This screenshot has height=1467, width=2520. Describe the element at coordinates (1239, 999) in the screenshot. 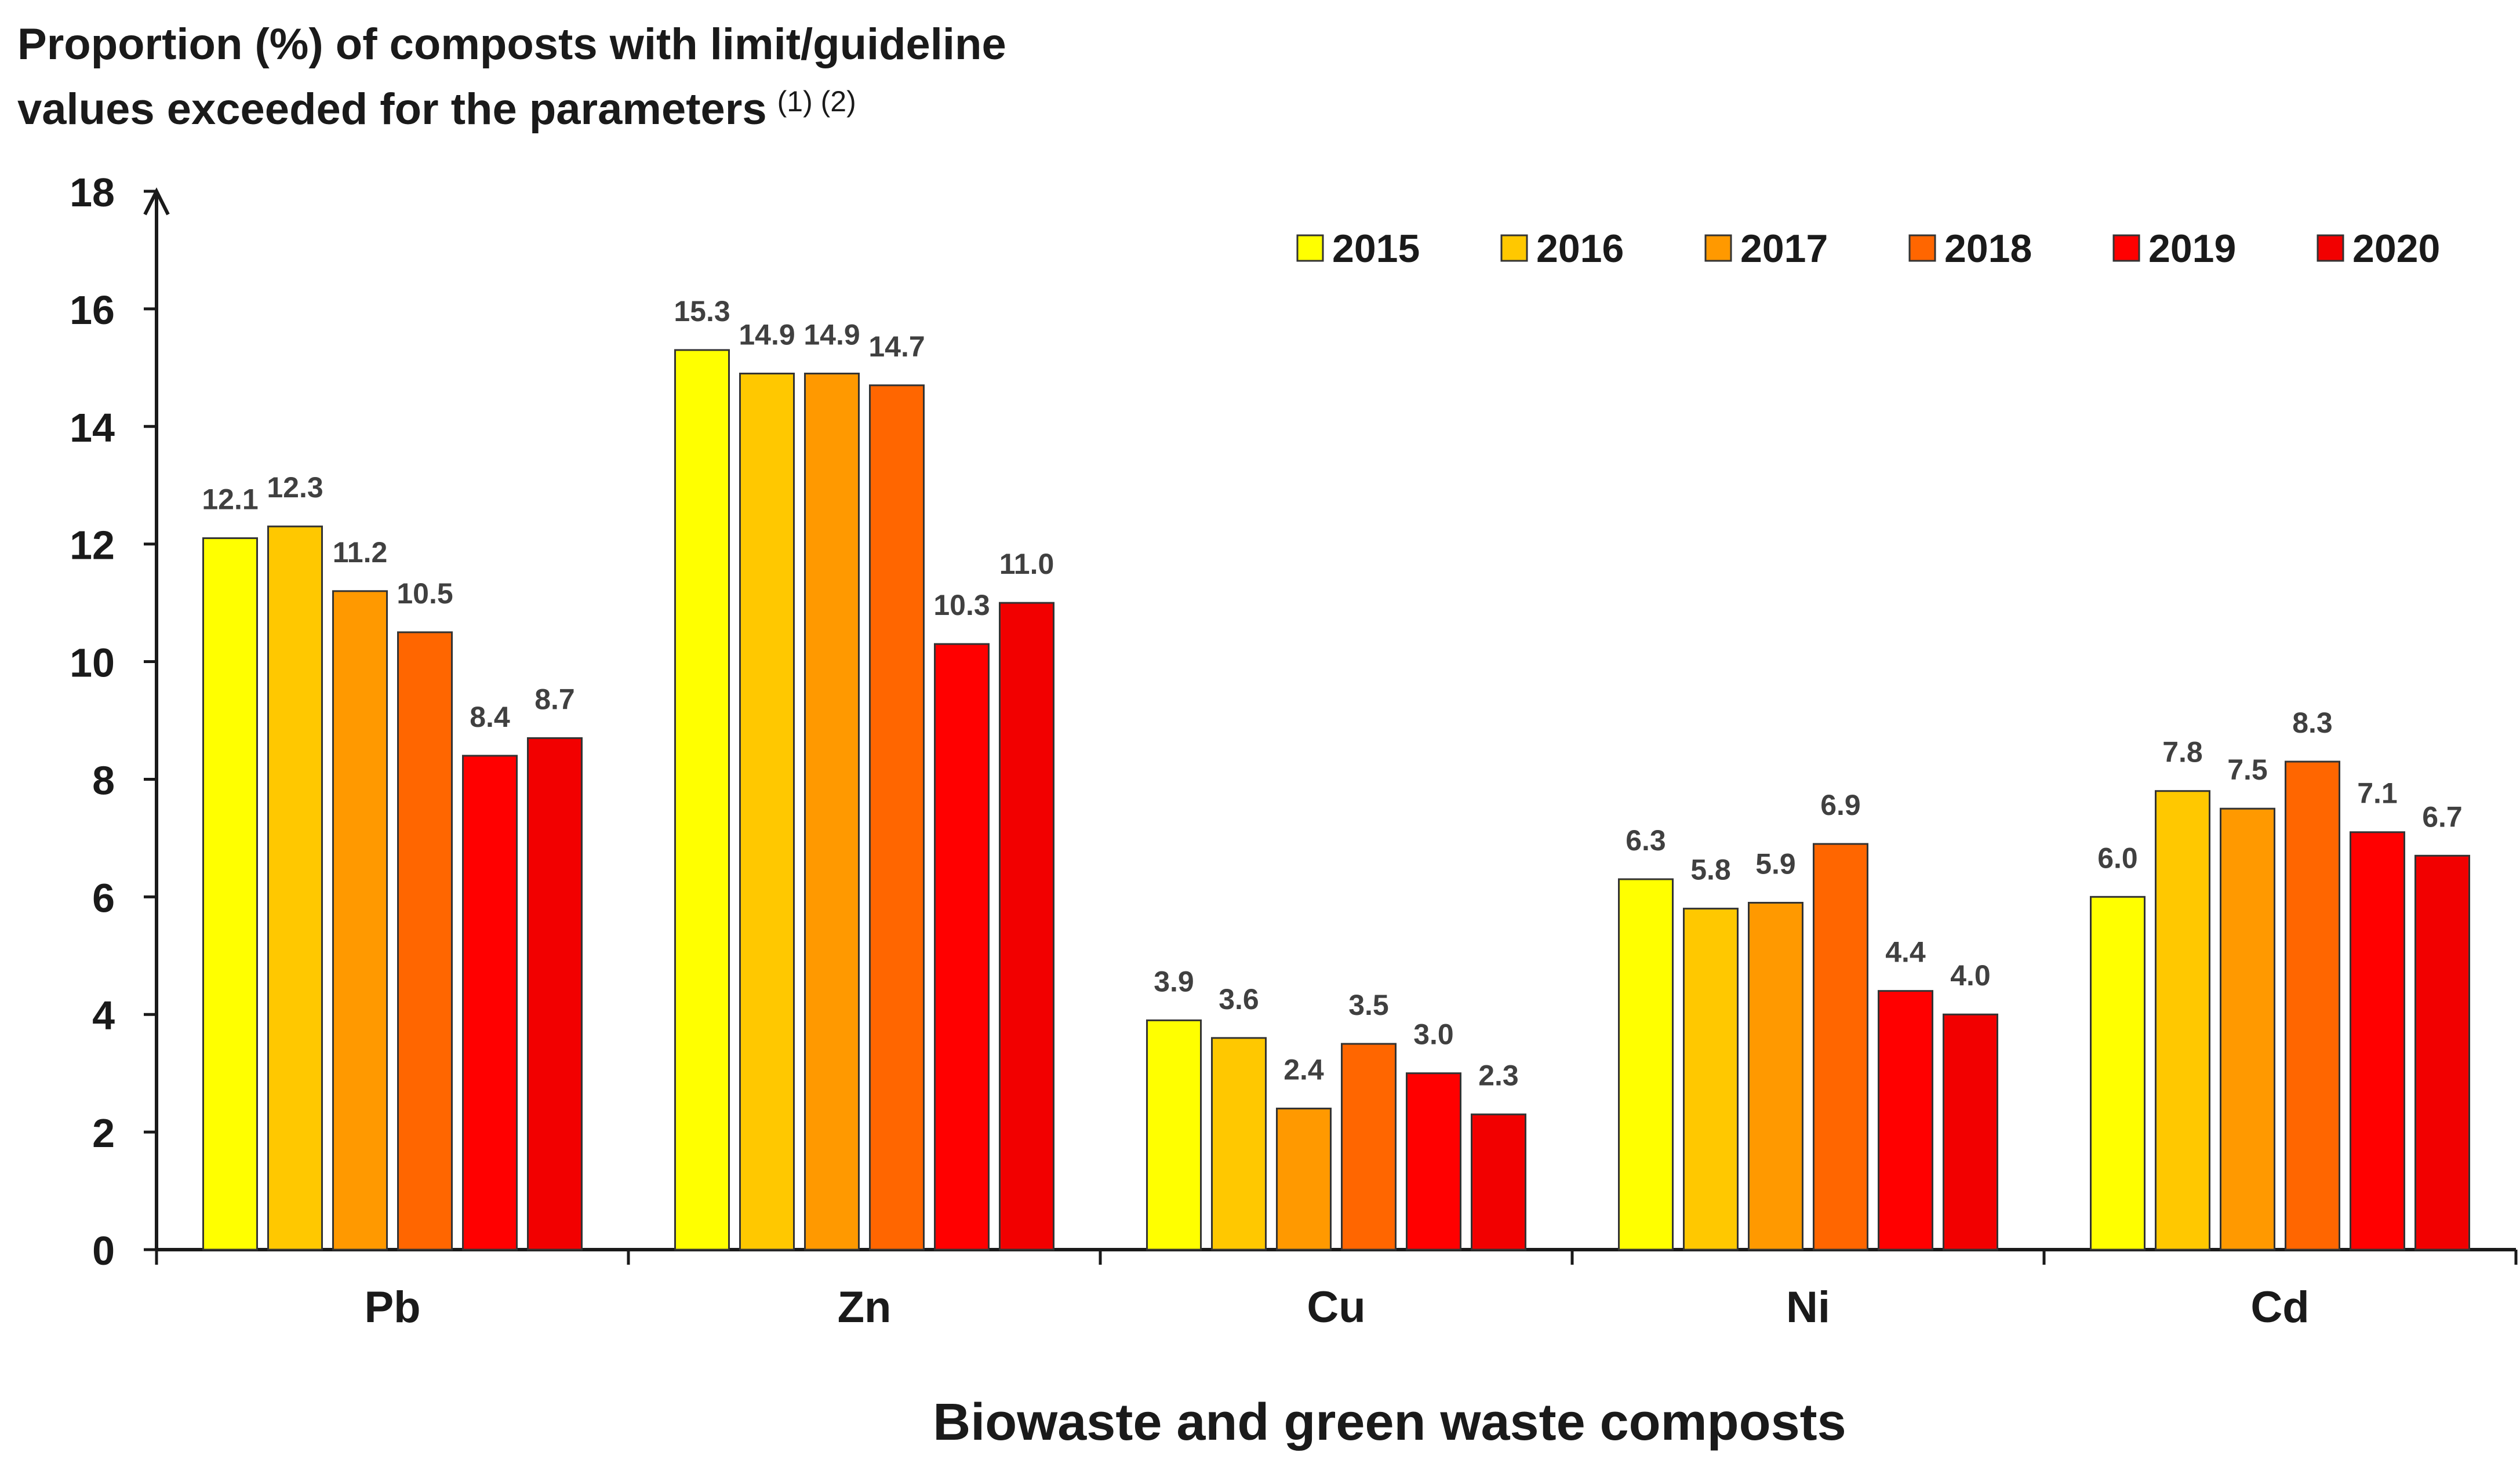

I see `data-label: 3.6` at that location.